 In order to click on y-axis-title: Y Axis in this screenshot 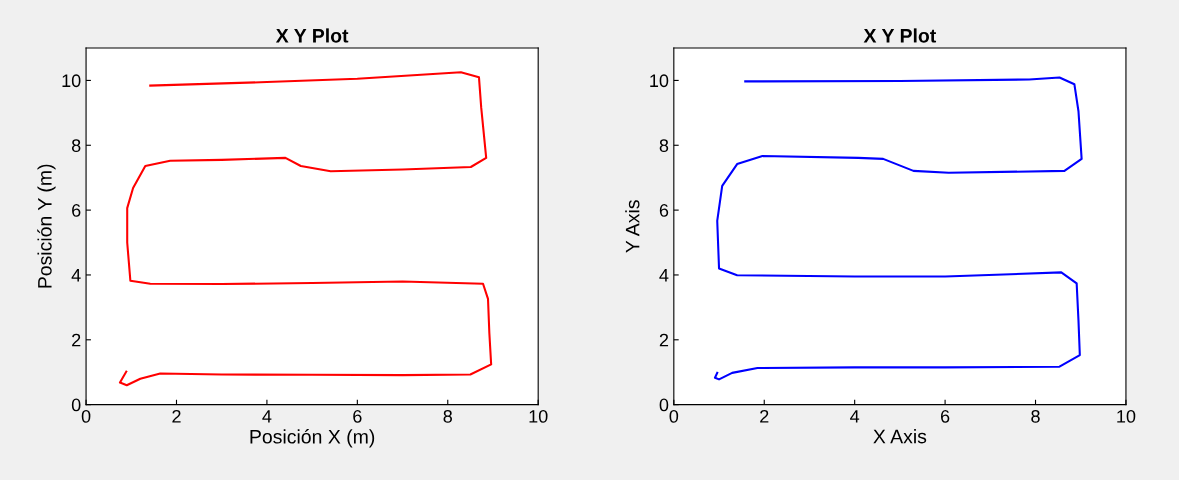, I will do `click(632, 226)`.